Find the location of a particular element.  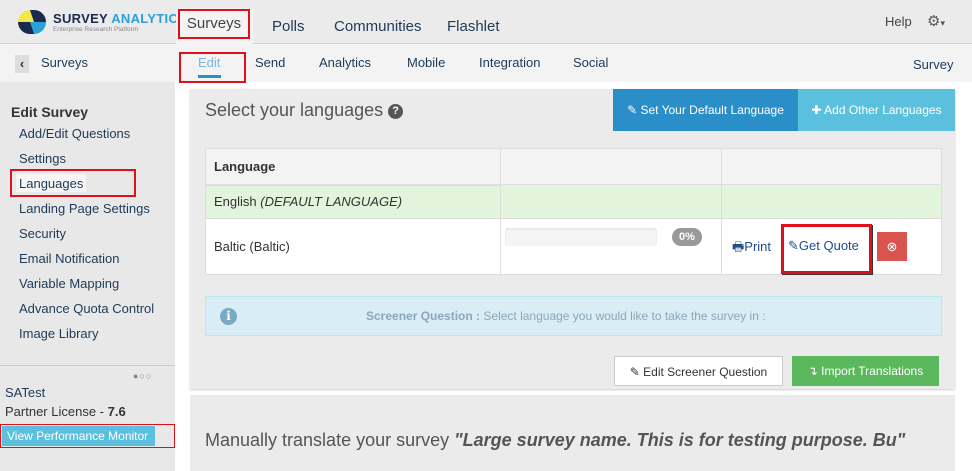

add-other-languages-button: ✚ Add Other Languages is located at coordinates (876, 110).